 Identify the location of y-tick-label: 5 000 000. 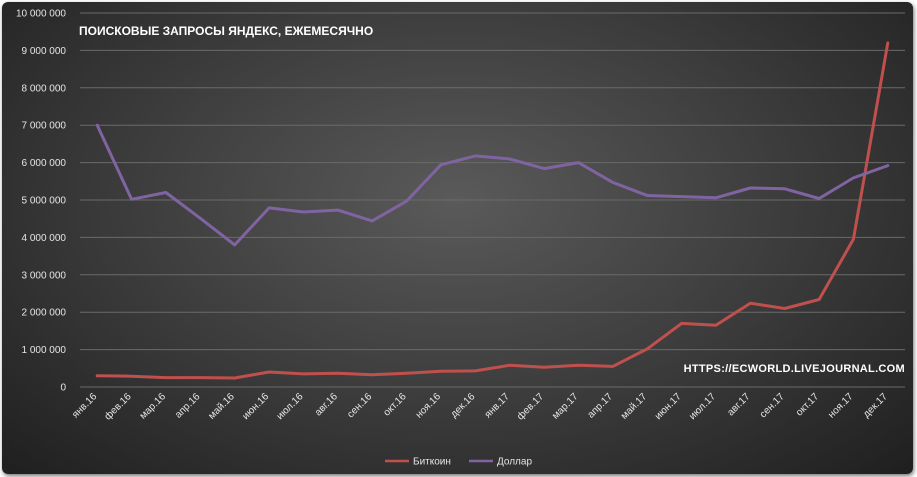
(44, 201).